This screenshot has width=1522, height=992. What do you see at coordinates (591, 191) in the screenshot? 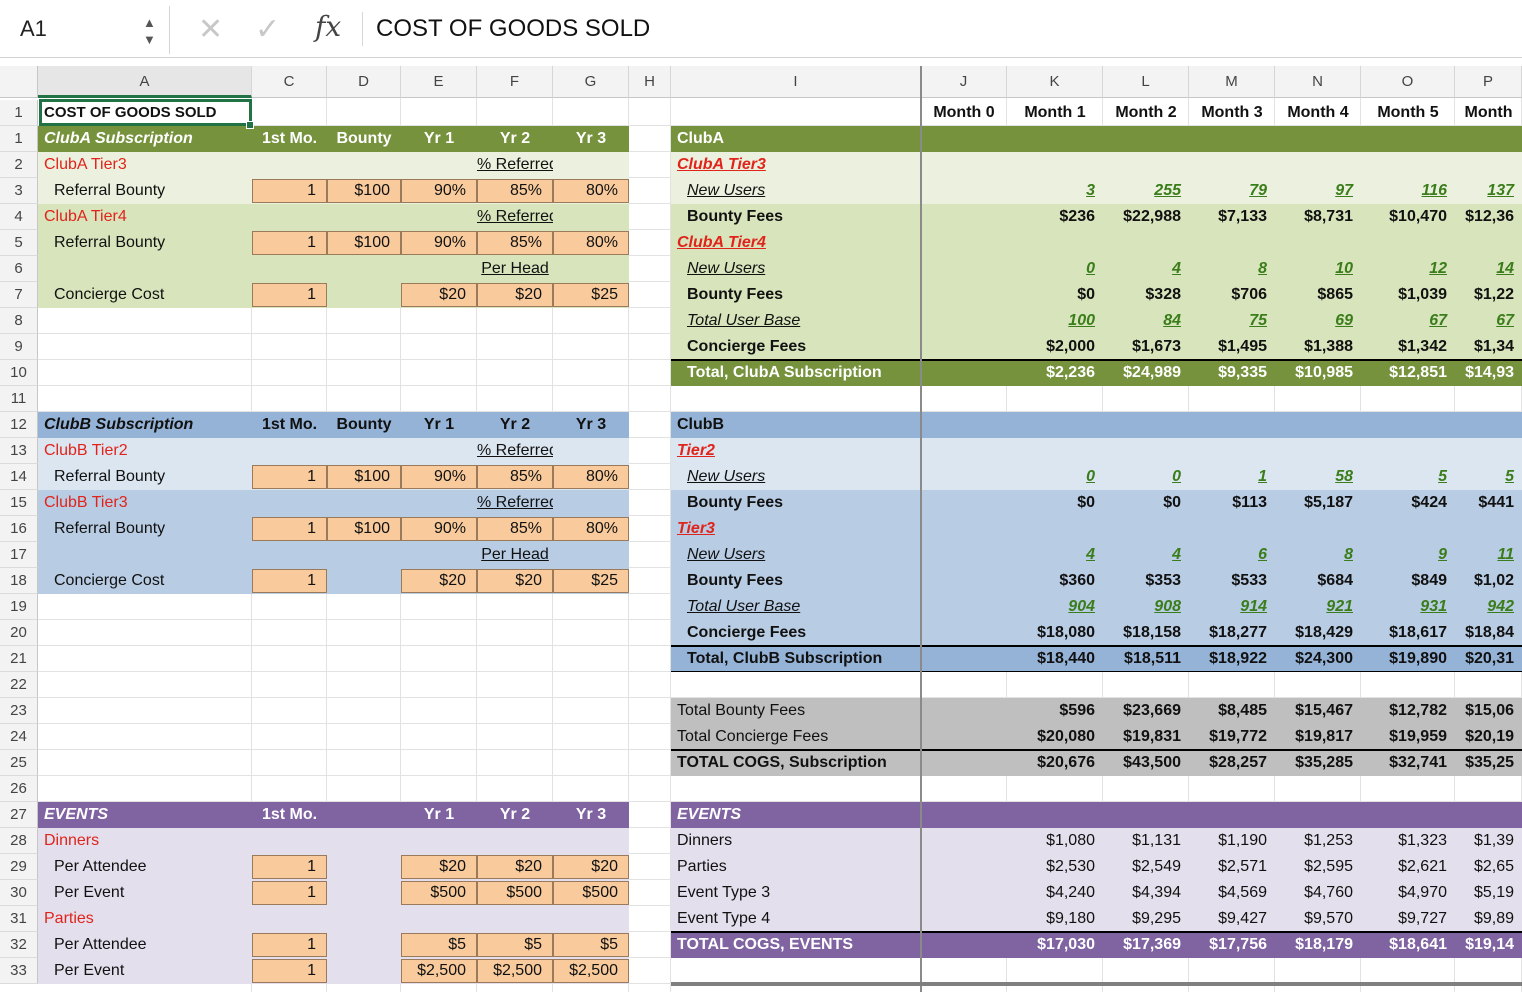
I see `clubA-tier3-input: 80%` at bounding box center [591, 191].